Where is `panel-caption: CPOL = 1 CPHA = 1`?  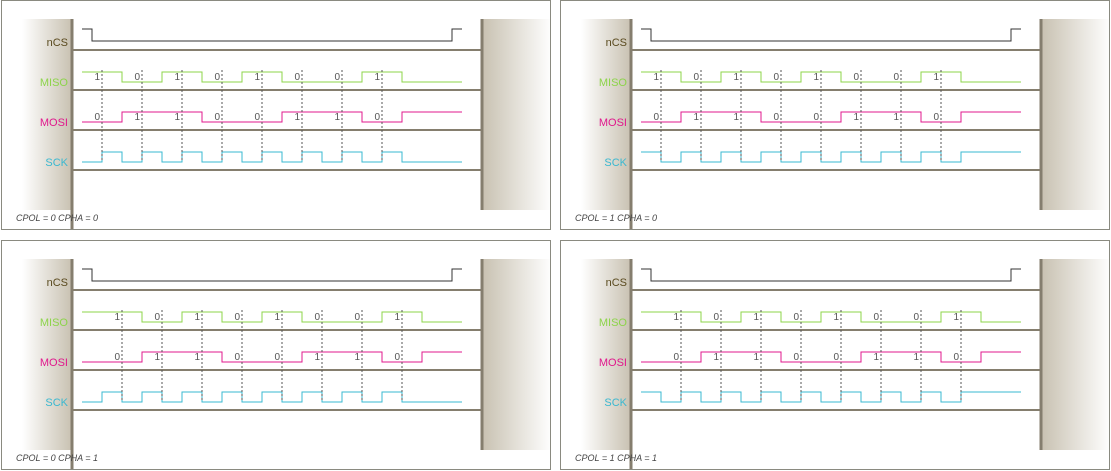 panel-caption: CPOL = 1 CPHA = 1 is located at coordinates (616, 458).